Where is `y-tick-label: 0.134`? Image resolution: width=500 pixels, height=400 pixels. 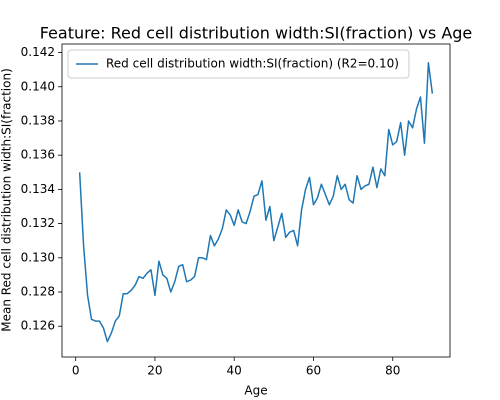 y-tick-label: 0.134 is located at coordinates (38, 189).